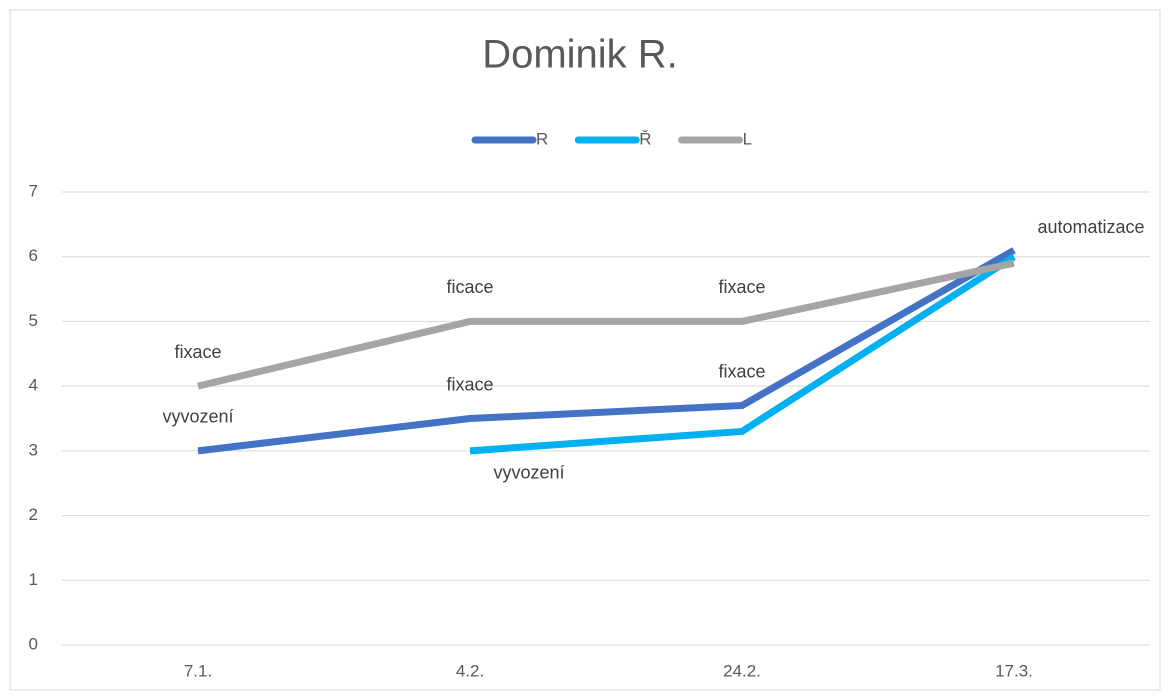  What do you see at coordinates (470, 670) in the screenshot?
I see `x-tick-label: 4.2.` at bounding box center [470, 670].